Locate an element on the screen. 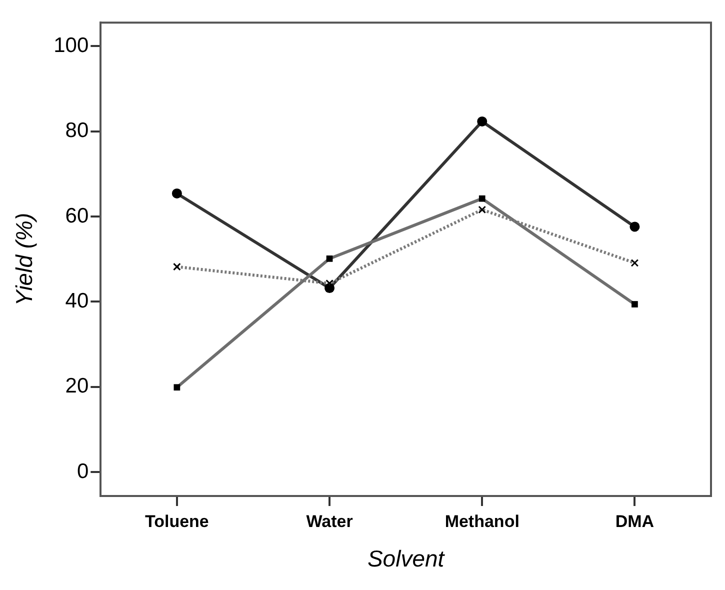 This screenshot has width=725, height=590. y-tick-label: 40 is located at coordinates (77, 300).